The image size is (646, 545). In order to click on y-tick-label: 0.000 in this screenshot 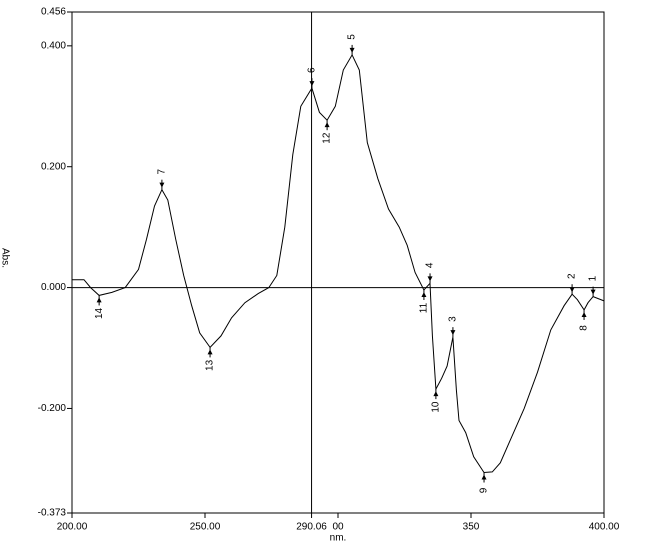, I will do `click(53, 287)`.